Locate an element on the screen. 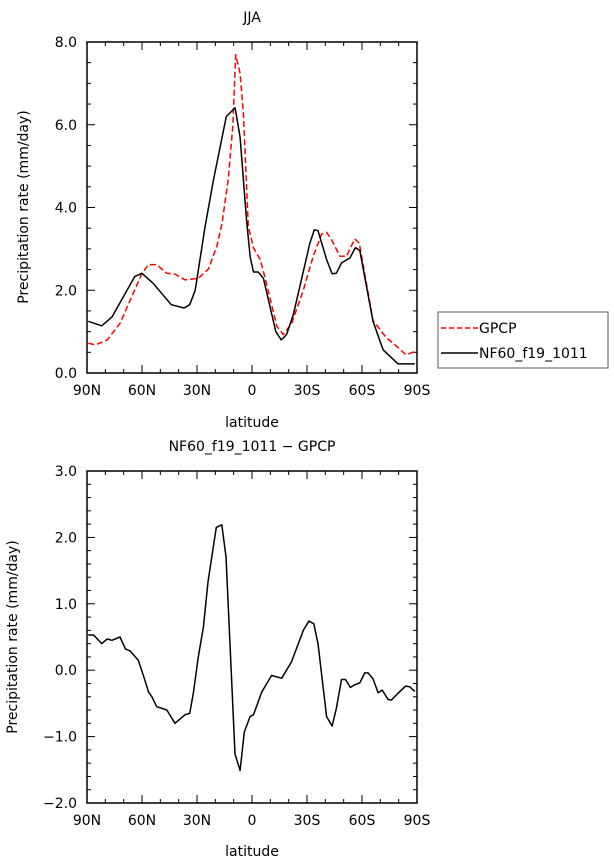 This screenshot has width=614, height=862. top-x-tick-label: 0 is located at coordinates (252, 391).